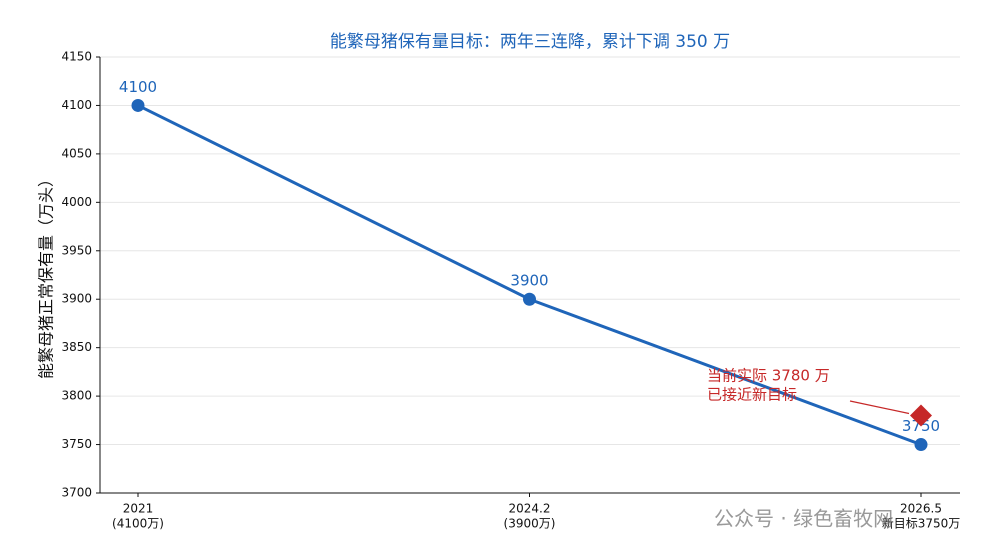 The image size is (1000, 560). What do you see at coordinates (529, 281) in the screenshot?
I see `data-label: 3900` at bounding box center [529, 281].